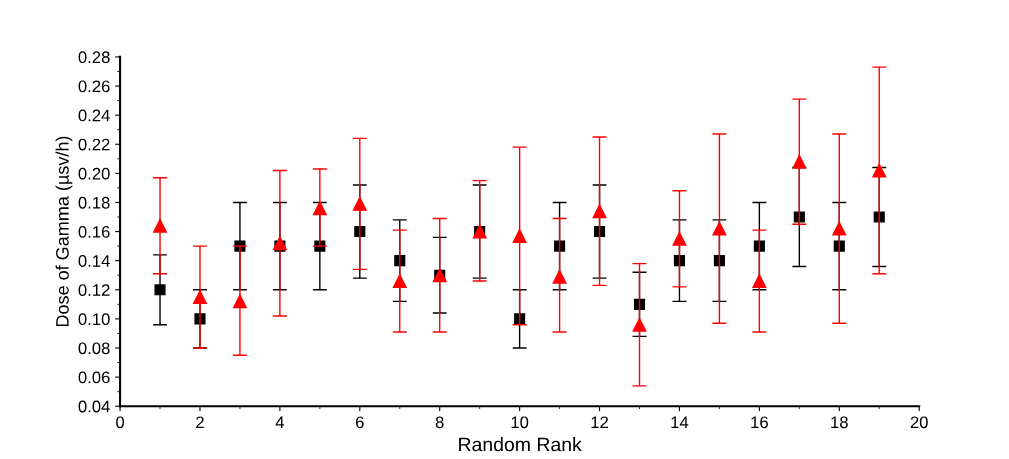 The image size is (1009, 459). I want to click on y-tick-label: 0.20, so click(94, 173).